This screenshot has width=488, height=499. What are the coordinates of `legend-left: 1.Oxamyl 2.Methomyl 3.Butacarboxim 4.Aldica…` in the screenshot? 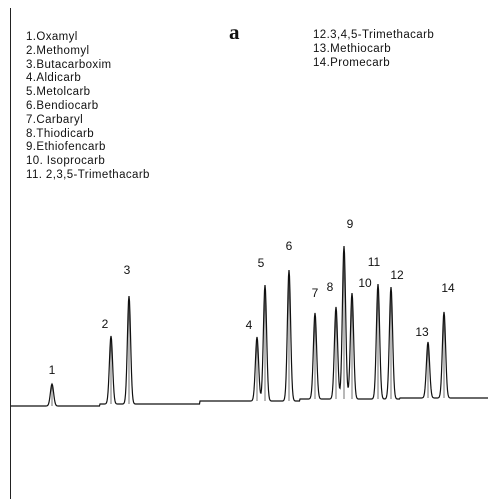 It's located at (88, 107).